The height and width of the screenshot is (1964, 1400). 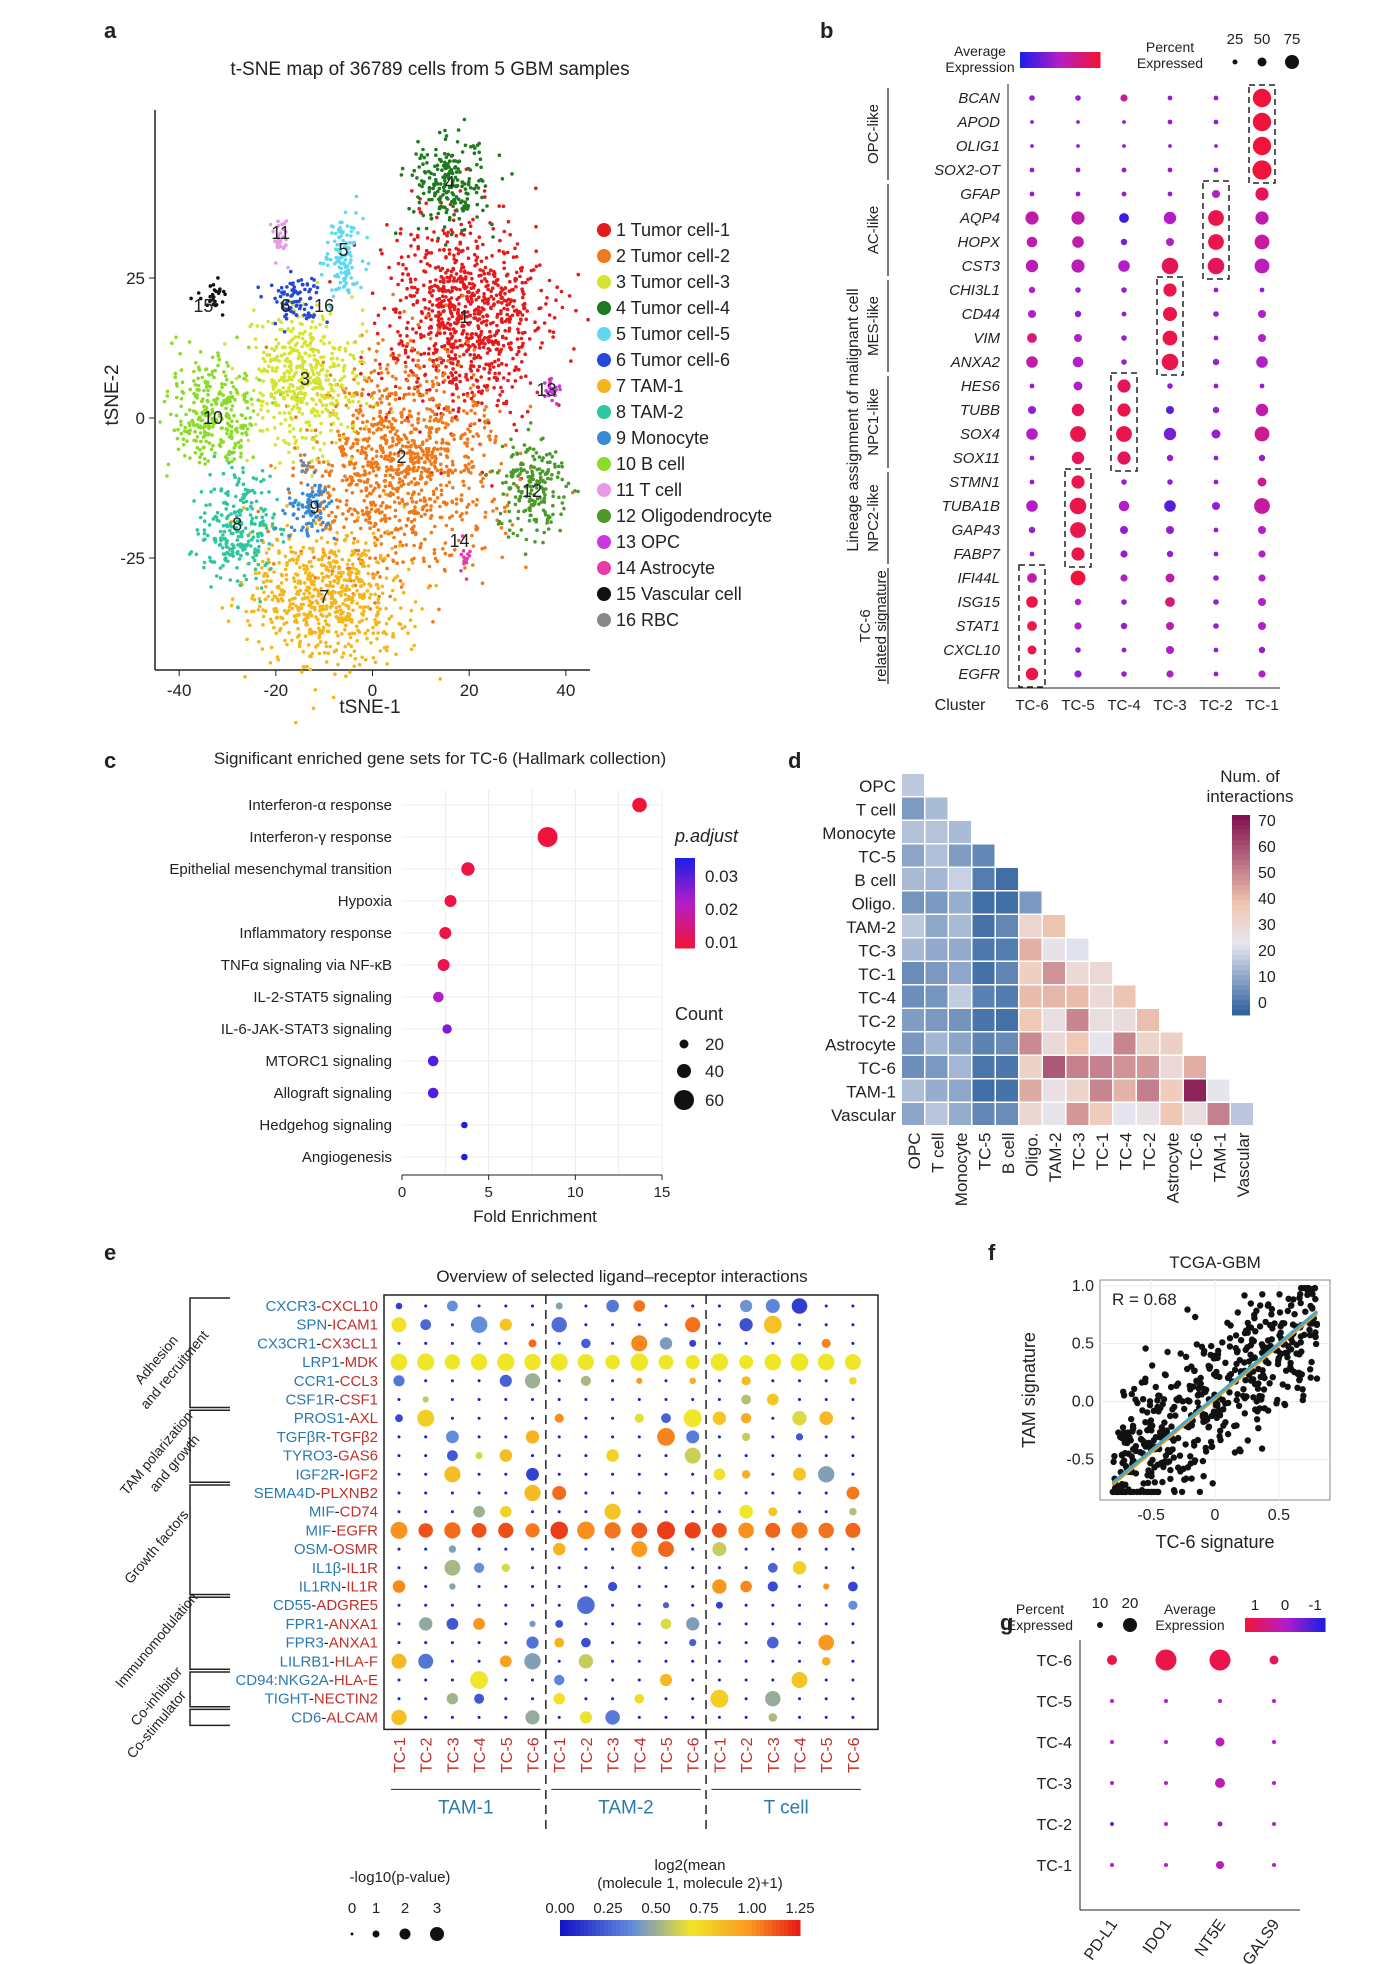 I want to click on tsne-cluster-label: 5, so click(x=343, y=250).